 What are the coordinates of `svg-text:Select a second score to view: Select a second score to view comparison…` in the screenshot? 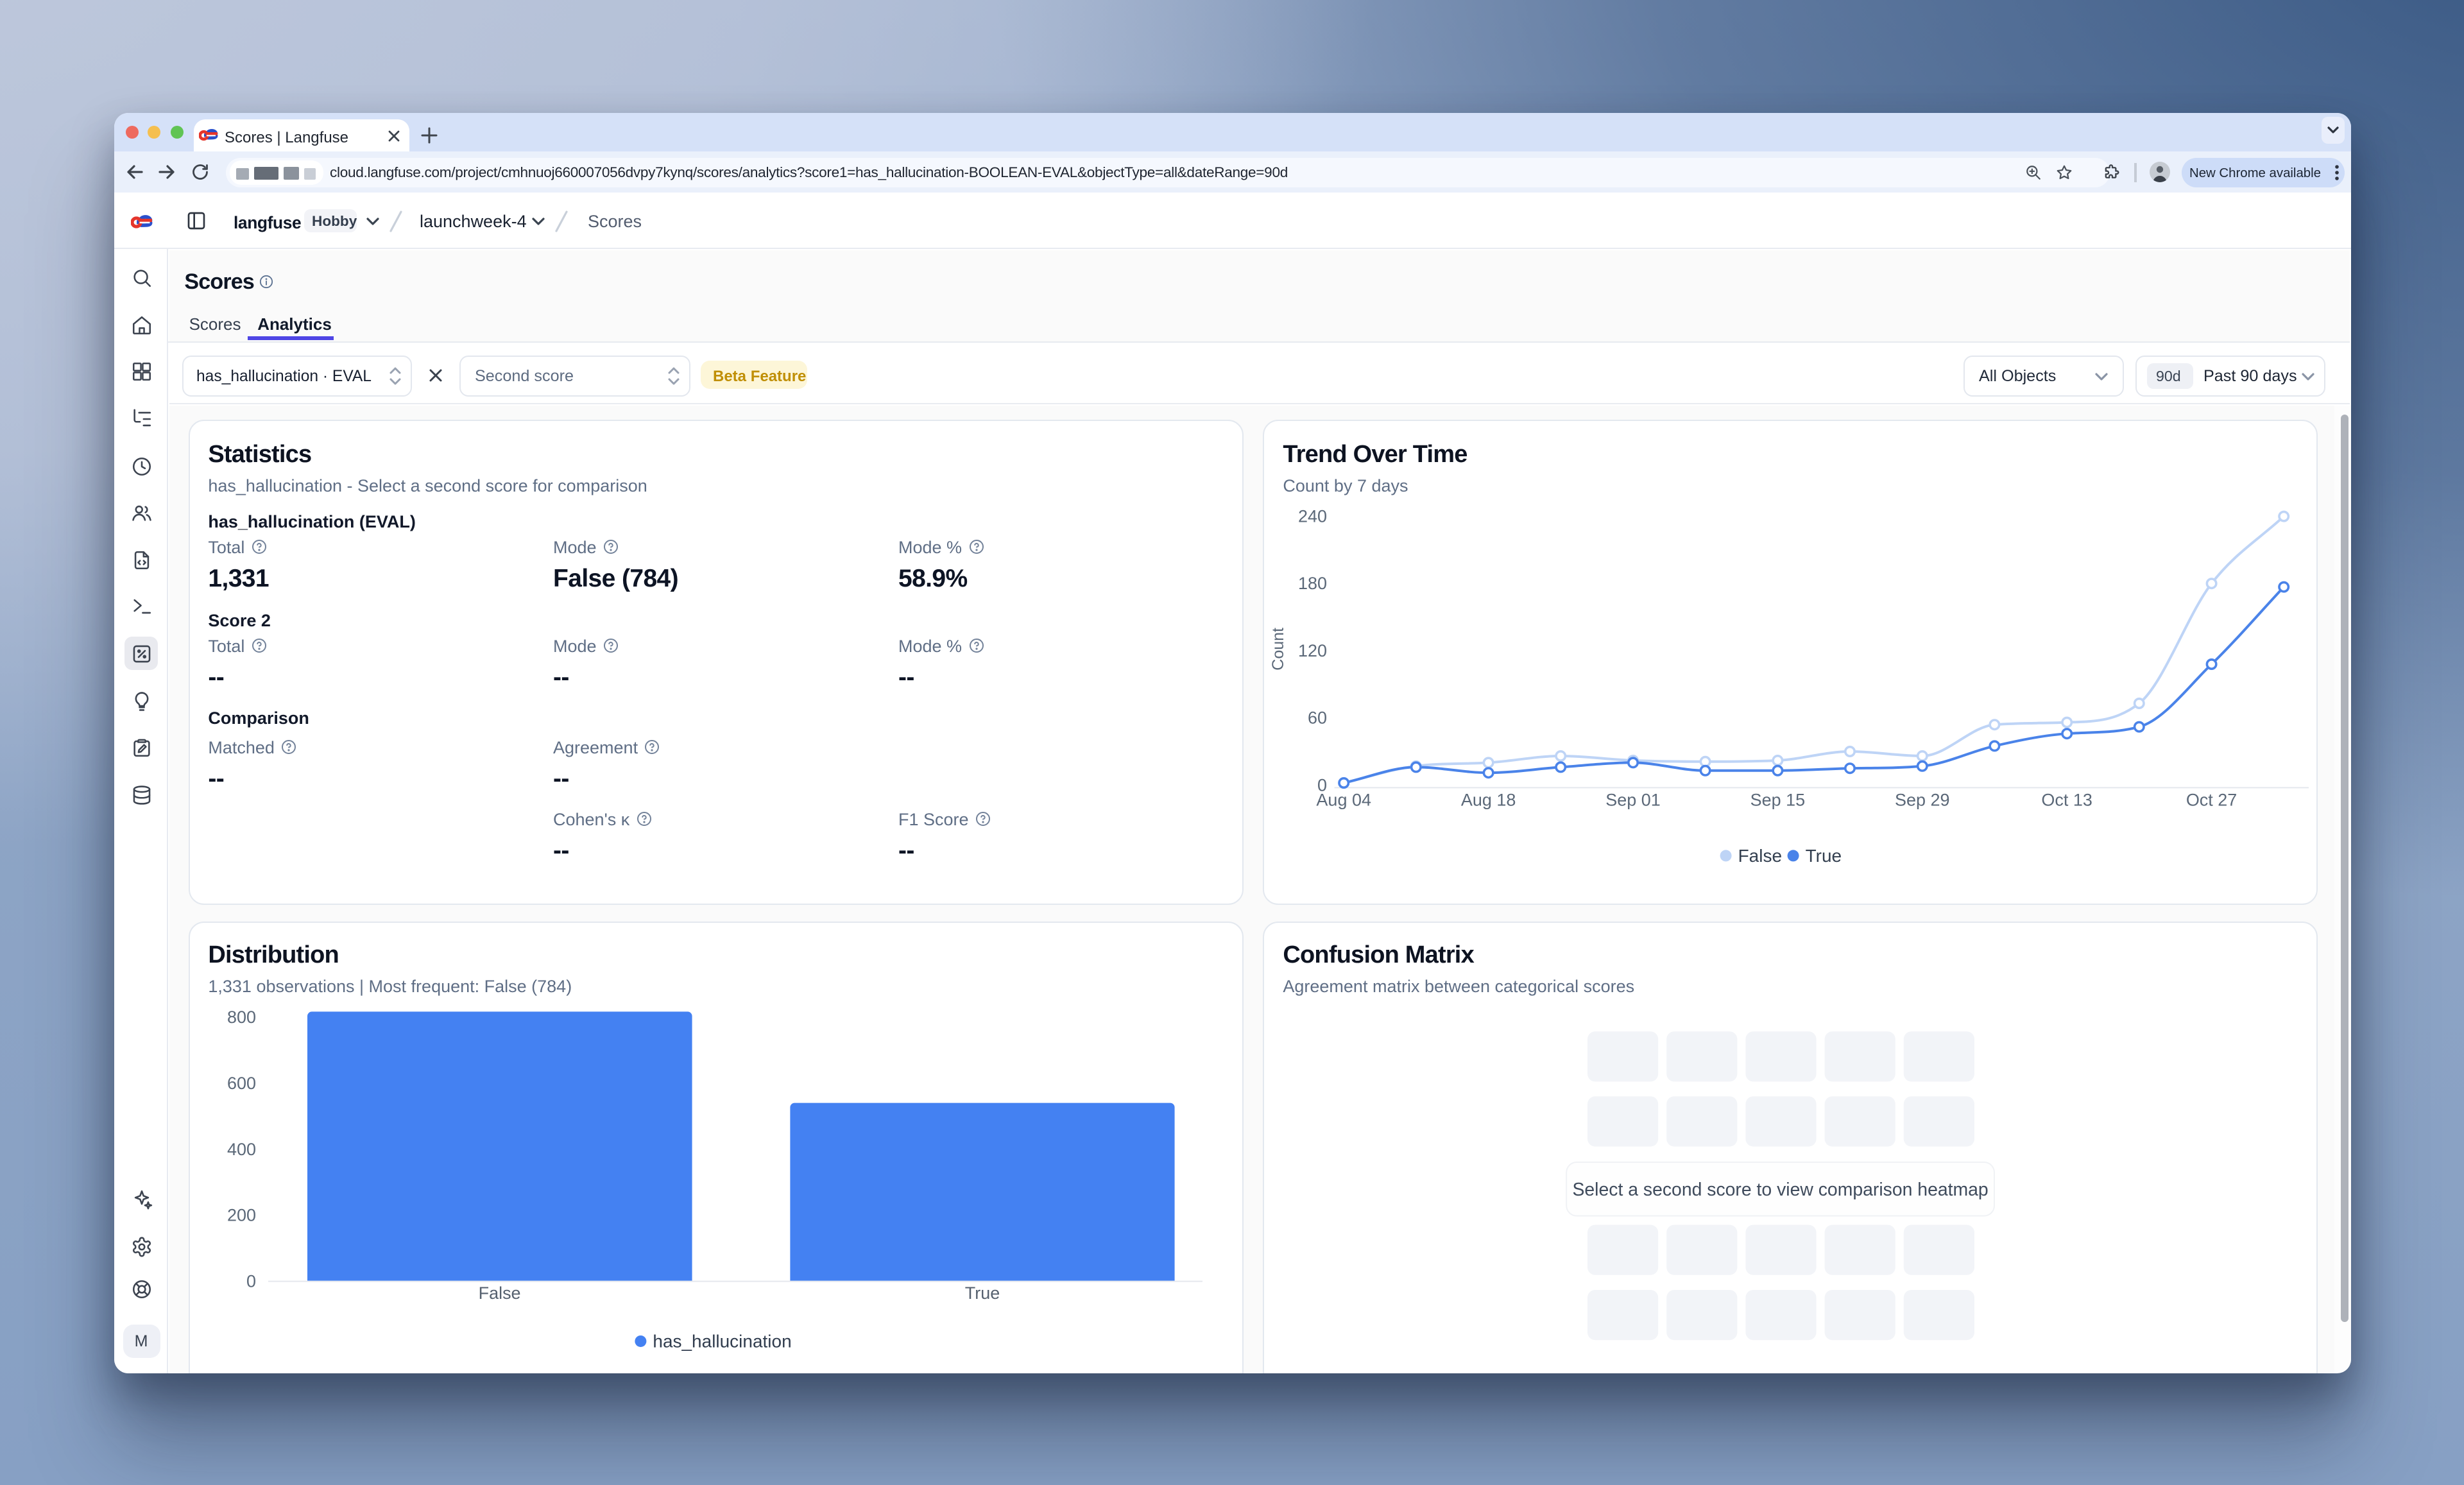 It's located at (1781, 1189).